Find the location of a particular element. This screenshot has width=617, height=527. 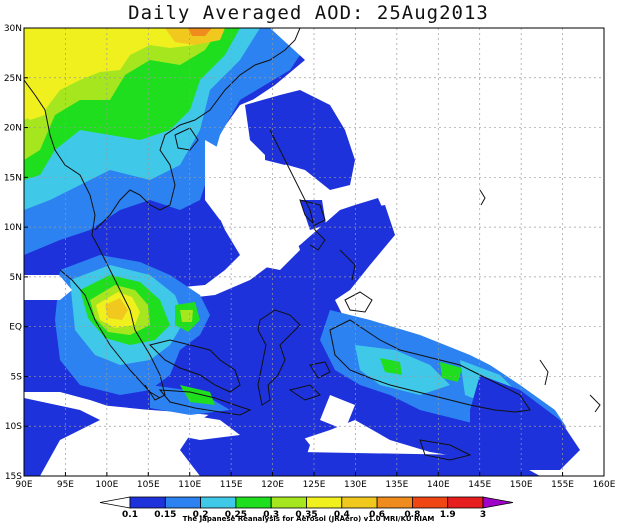

y-tick-label: 30N is located at coordinates (13, 29).